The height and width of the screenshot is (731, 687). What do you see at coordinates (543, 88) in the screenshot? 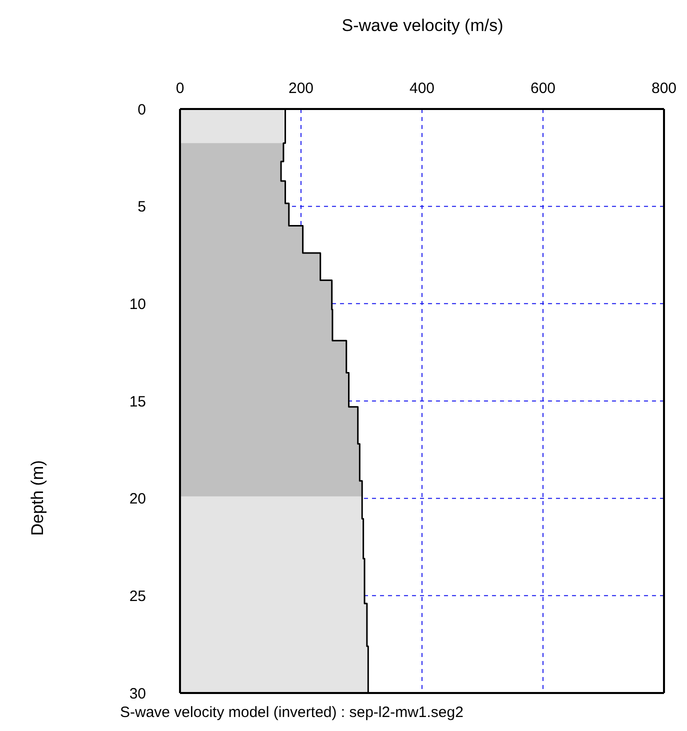
I see `x-tick-label: 600` at bounding box center [543, 88].